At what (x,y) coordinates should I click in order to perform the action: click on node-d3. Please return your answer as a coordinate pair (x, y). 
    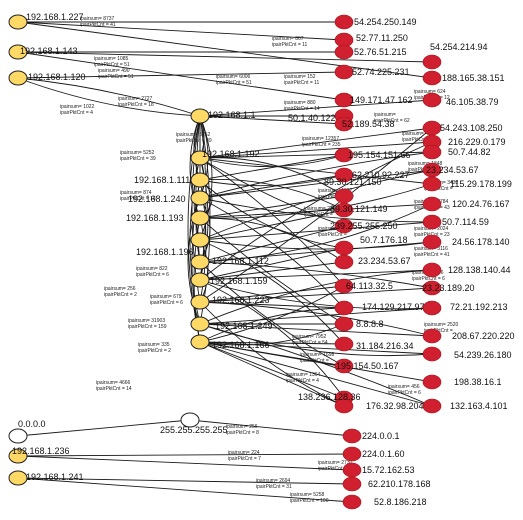
    Looking at the image, I should click on (344, 52).